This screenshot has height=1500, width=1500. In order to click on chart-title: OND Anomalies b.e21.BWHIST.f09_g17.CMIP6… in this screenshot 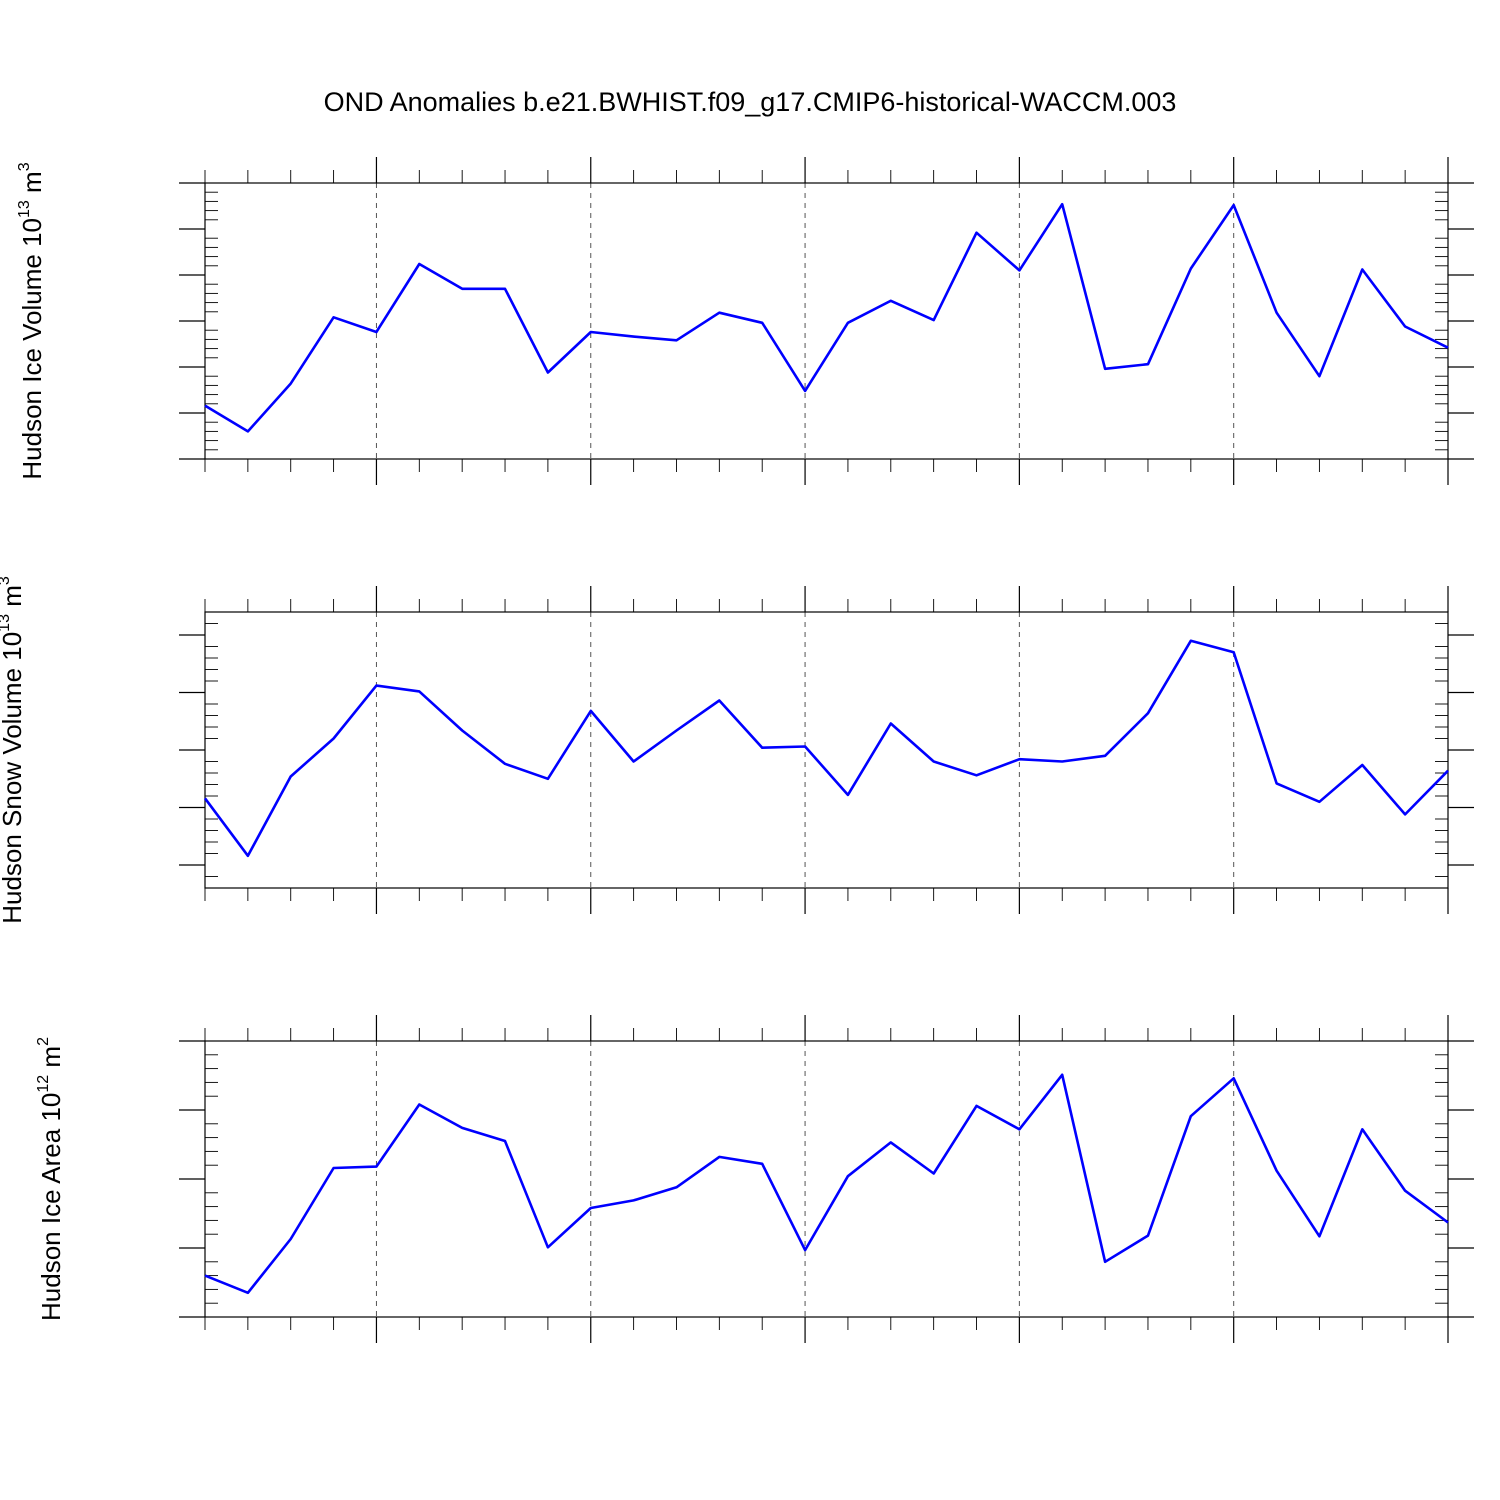, I will do `click(750, 102)`.